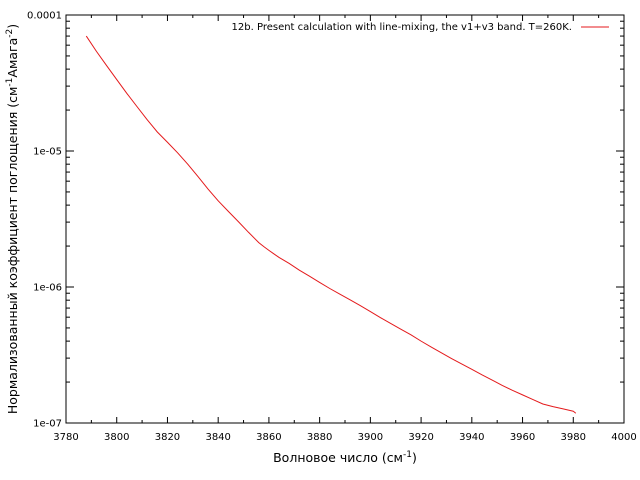  What do you see at coordinates (319, 437) in the screenshot?
I see `x-tick-label: 3880` at bounding box center [319, 437].